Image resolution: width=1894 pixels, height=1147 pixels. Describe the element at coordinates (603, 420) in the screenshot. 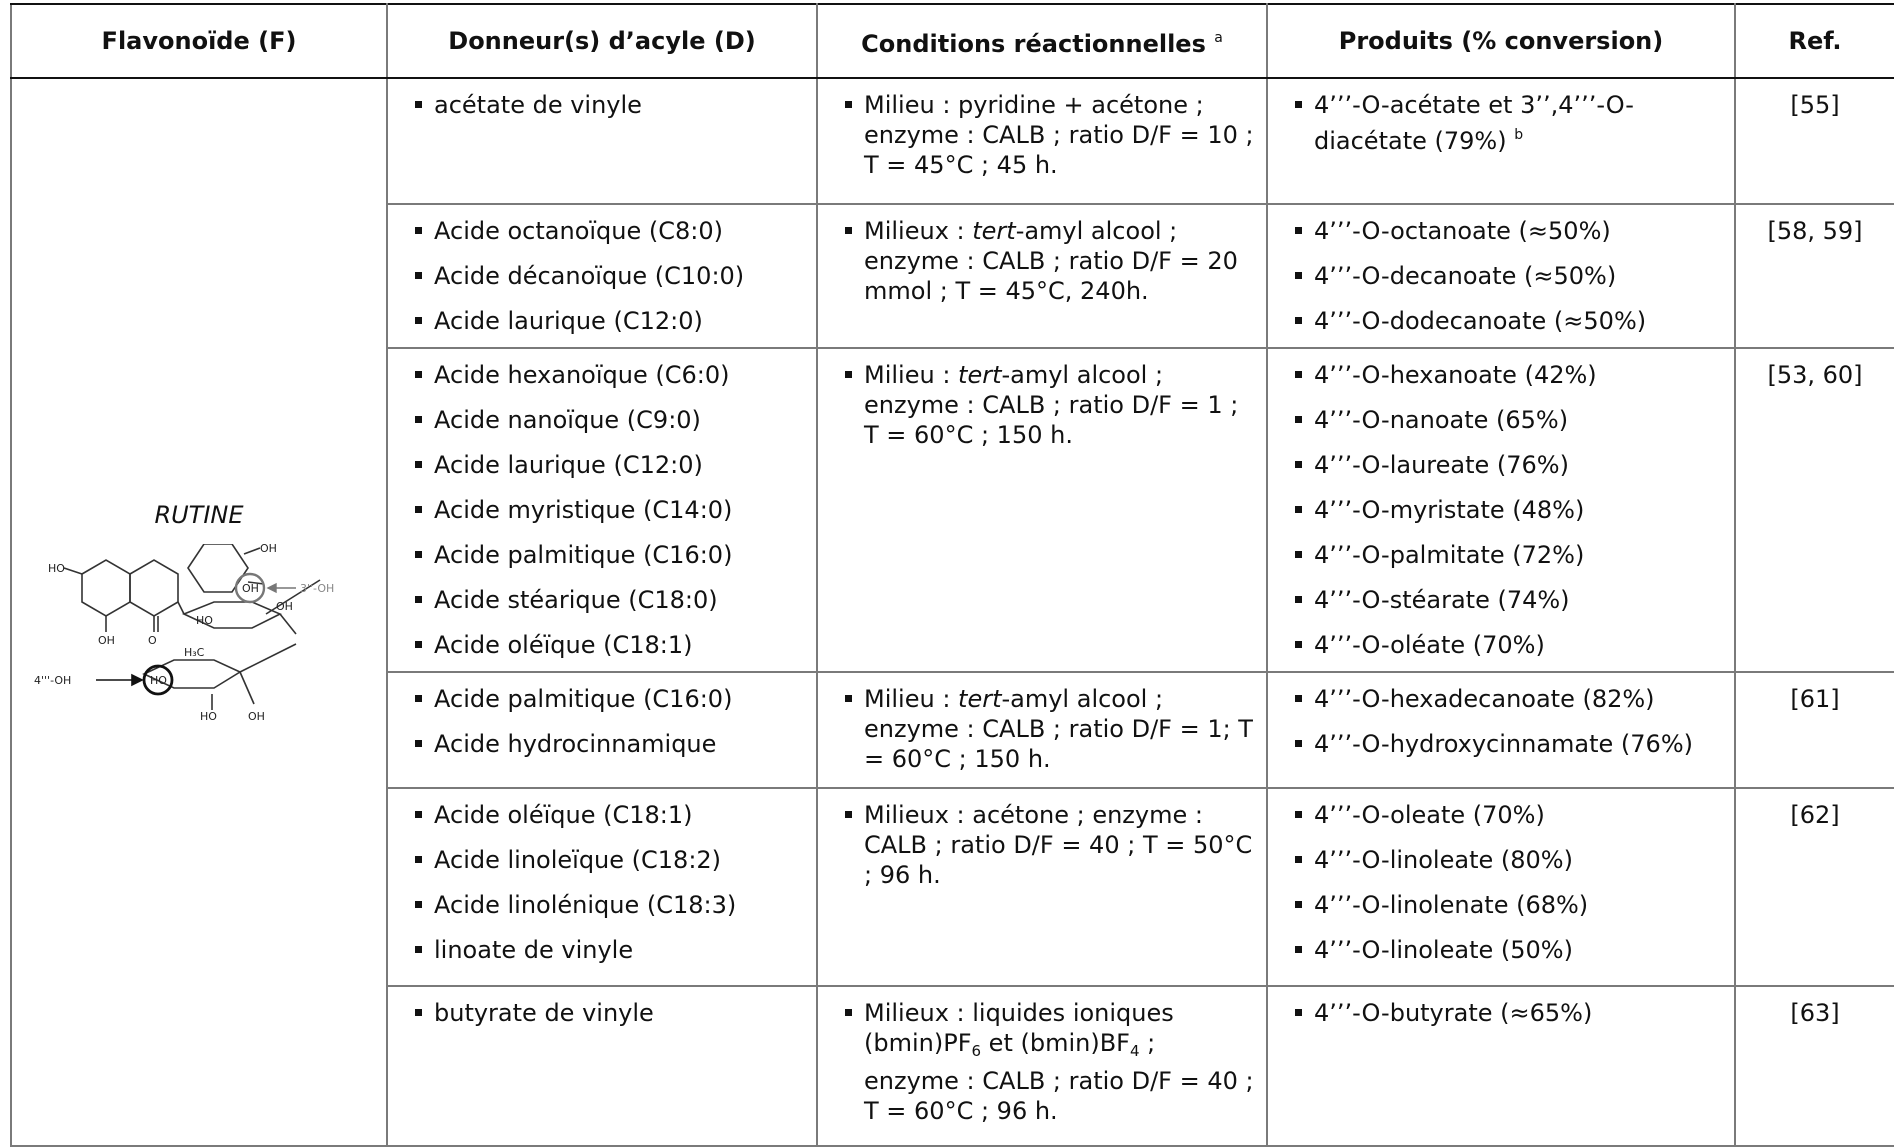

I see `donor-item: Acide nanoïque (C9:0)` at that location.